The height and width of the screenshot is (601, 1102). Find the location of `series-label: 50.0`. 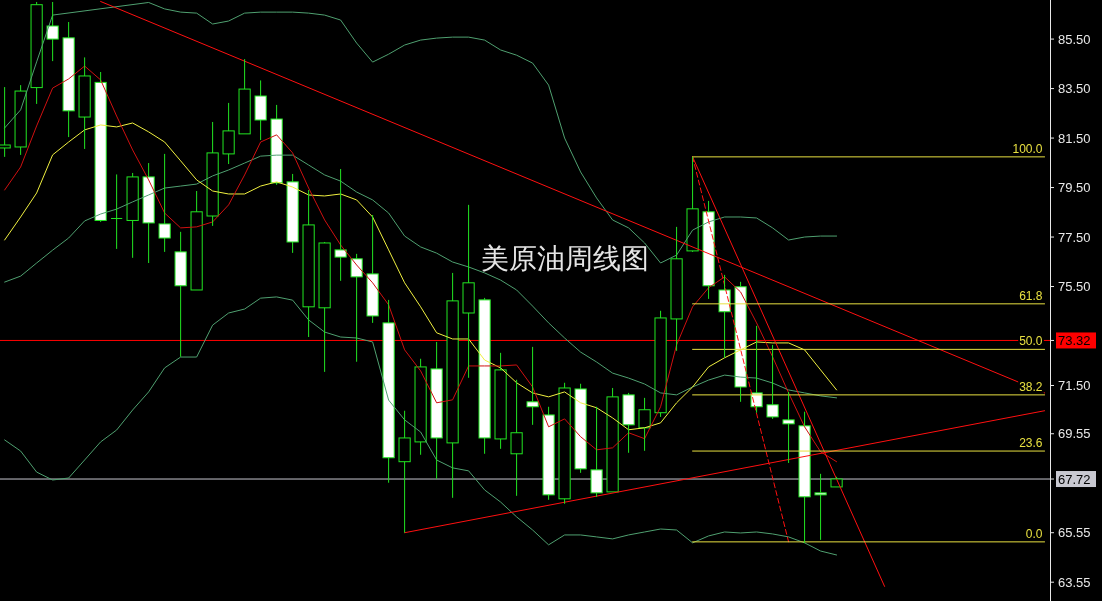

series-label: 50.0 is located at coordinates (1031, 341).